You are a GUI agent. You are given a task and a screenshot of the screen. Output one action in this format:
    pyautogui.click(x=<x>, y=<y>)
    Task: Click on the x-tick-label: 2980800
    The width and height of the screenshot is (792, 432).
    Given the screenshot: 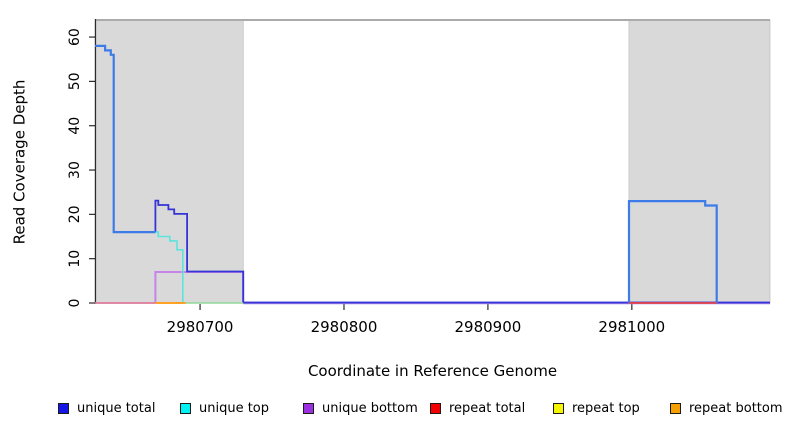 What is the action you would take?
    pyautogui.click(x=344, y=327)
    